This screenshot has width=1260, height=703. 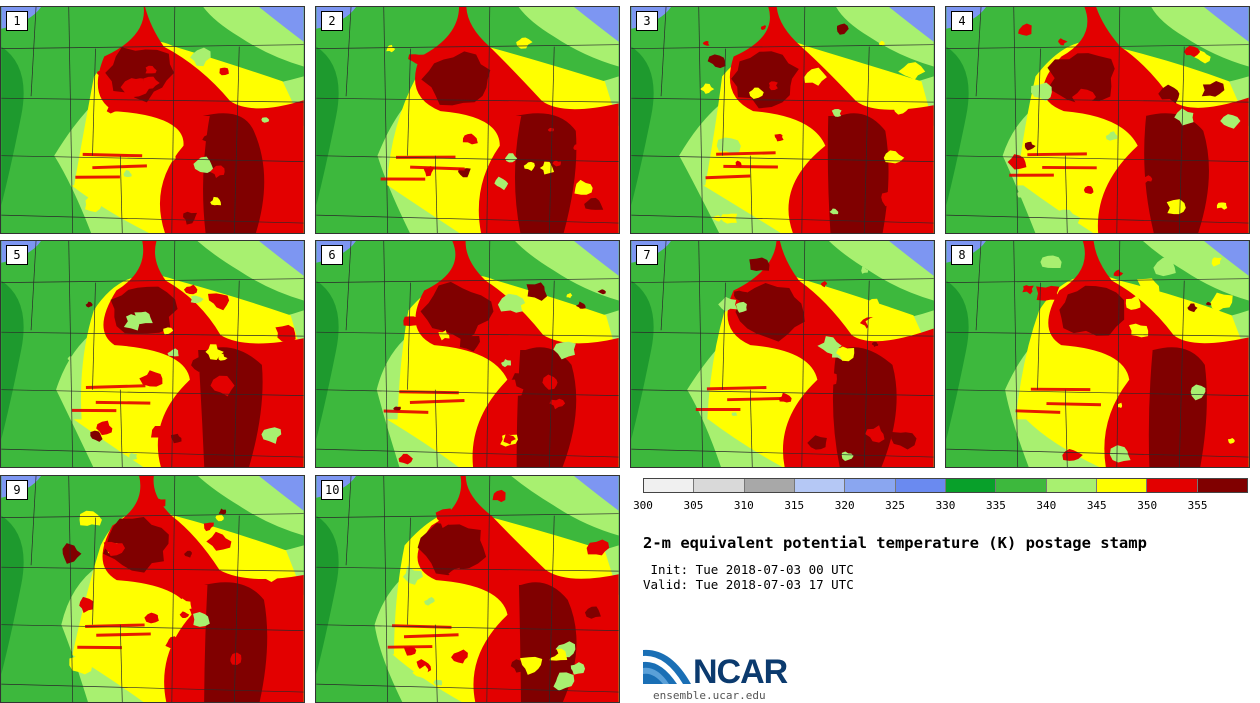 I want to click on ensemble-member-map: 8, so click(x=1097, y=354).